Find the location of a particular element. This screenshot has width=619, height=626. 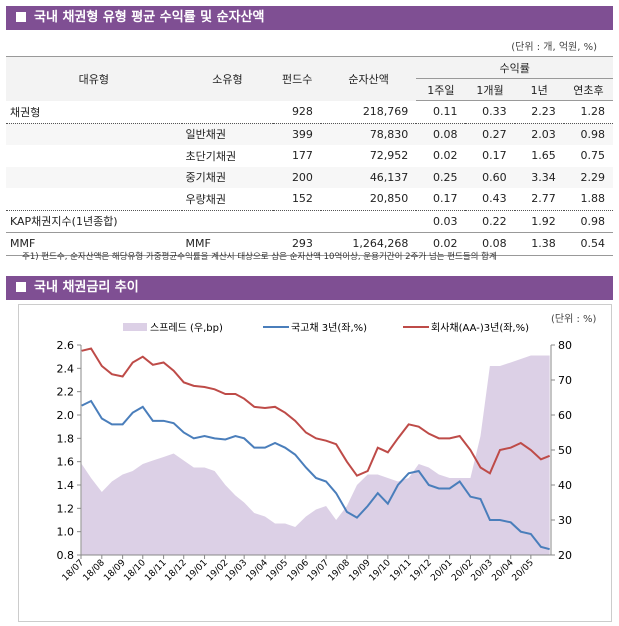

table-cell: 46,137 is located at coordinates (368, 177).